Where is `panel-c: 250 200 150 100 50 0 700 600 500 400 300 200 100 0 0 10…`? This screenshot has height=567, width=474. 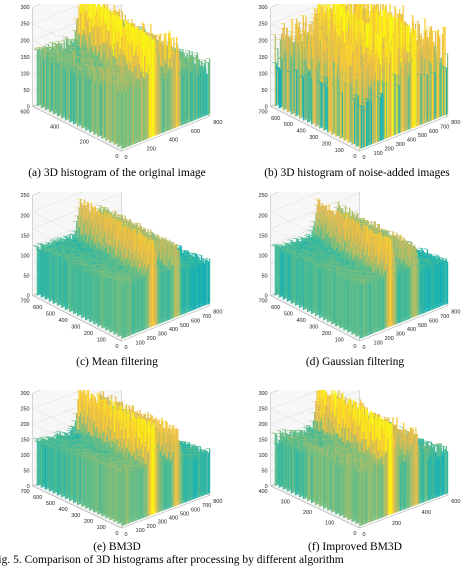
panel-c: 250 200 150 100 50 0 700 600 500 400 300 200 100 0 0 10… is located at coordinates (117, 273).